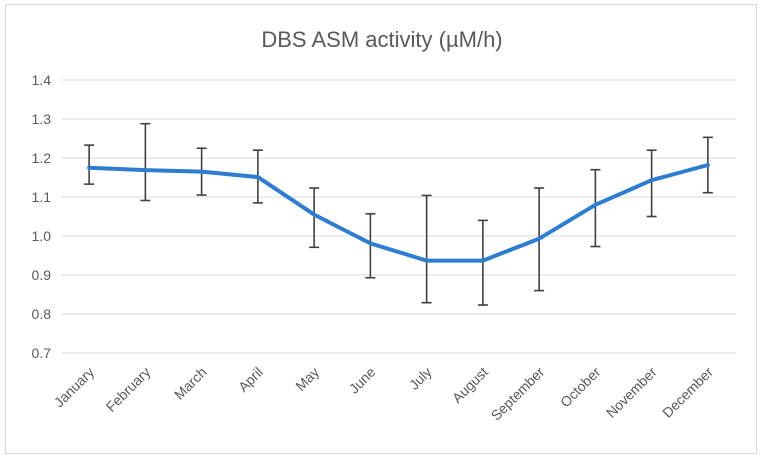 The image size is (764, 460). I want to click on y-tick-label: 0.8, so click(42, 314).